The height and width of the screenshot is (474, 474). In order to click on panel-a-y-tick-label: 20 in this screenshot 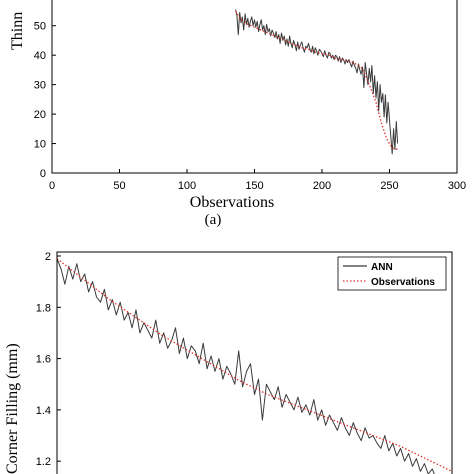, I will do `click(40, 115)`.